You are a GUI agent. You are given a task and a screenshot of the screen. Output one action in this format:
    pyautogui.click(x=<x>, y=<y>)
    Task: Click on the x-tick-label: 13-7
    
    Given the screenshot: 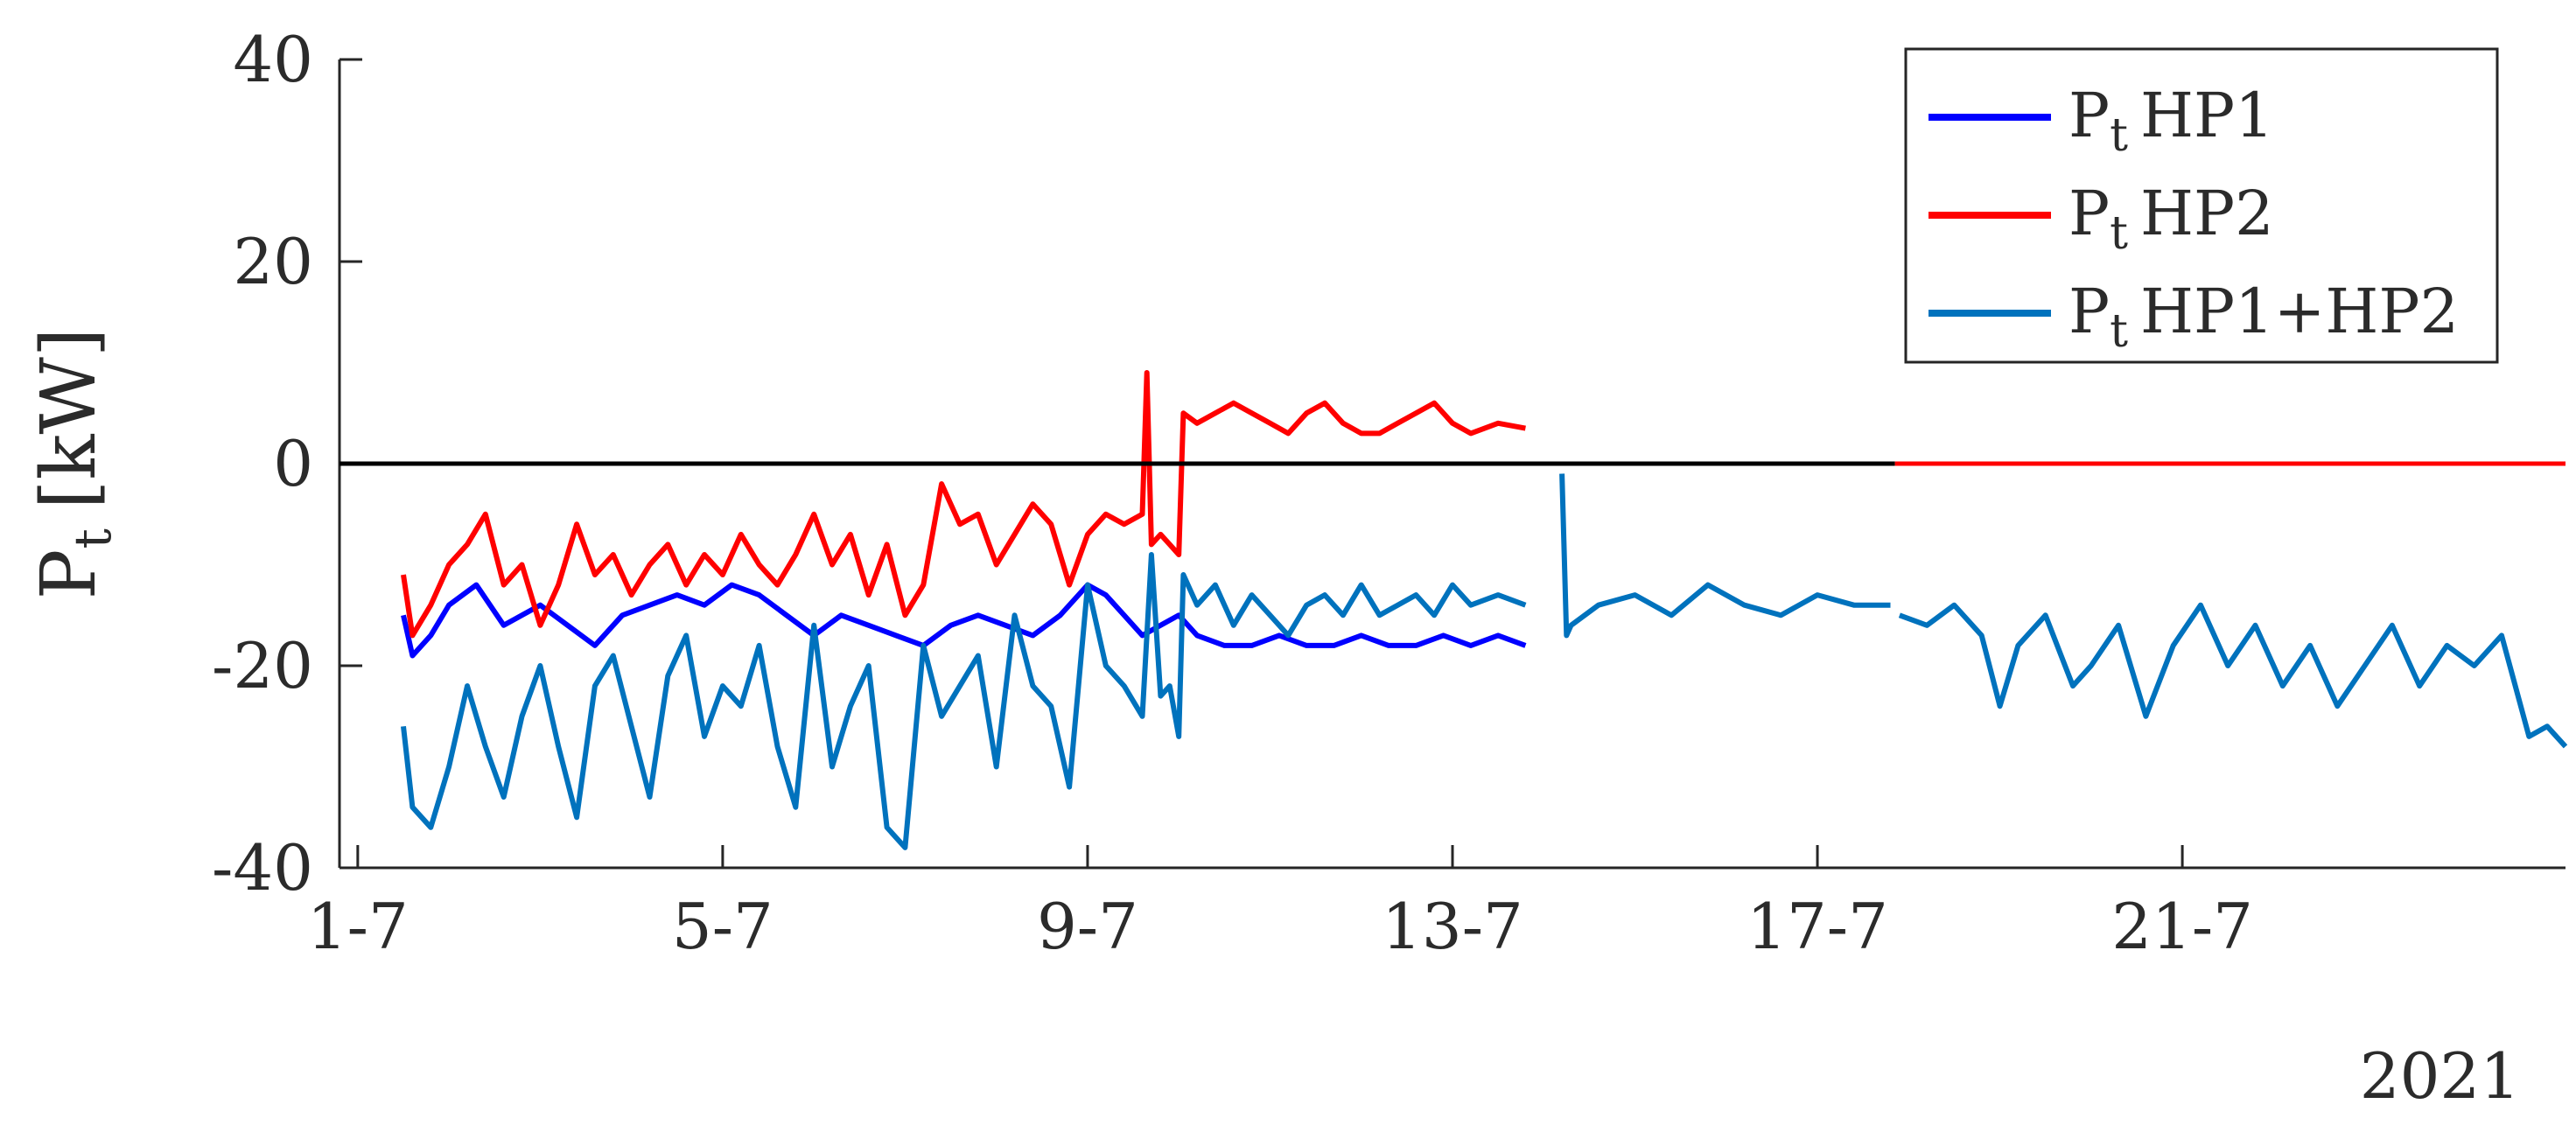 What is the action you would take?
    pyautogui.click(x=1452, y=927)
    